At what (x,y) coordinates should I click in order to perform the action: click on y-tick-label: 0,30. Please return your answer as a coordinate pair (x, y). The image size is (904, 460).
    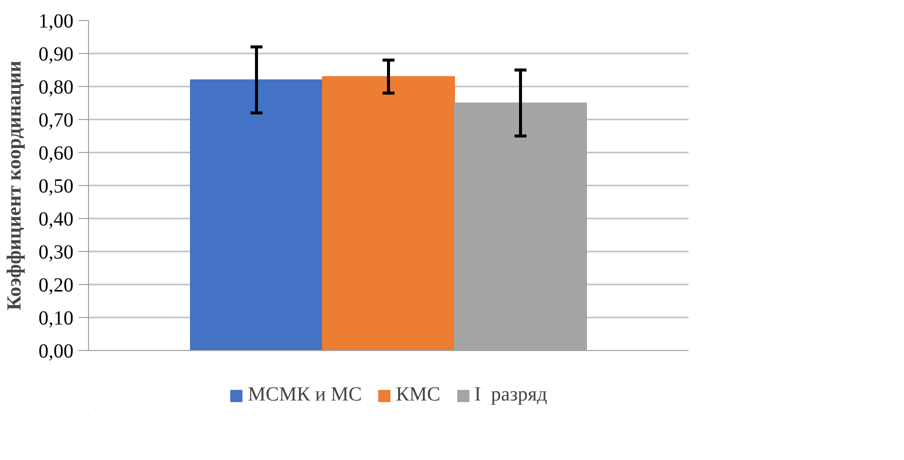
    Looking at the image, I should click on (56, 253).